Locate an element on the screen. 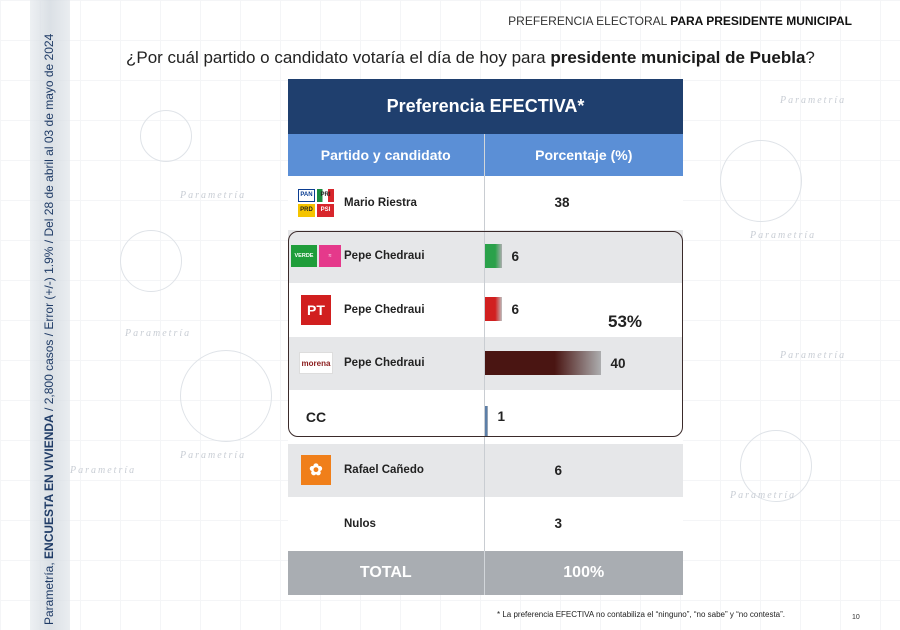  party-cell: PT Pepe Chedraui is located at coordinates (386, 310).